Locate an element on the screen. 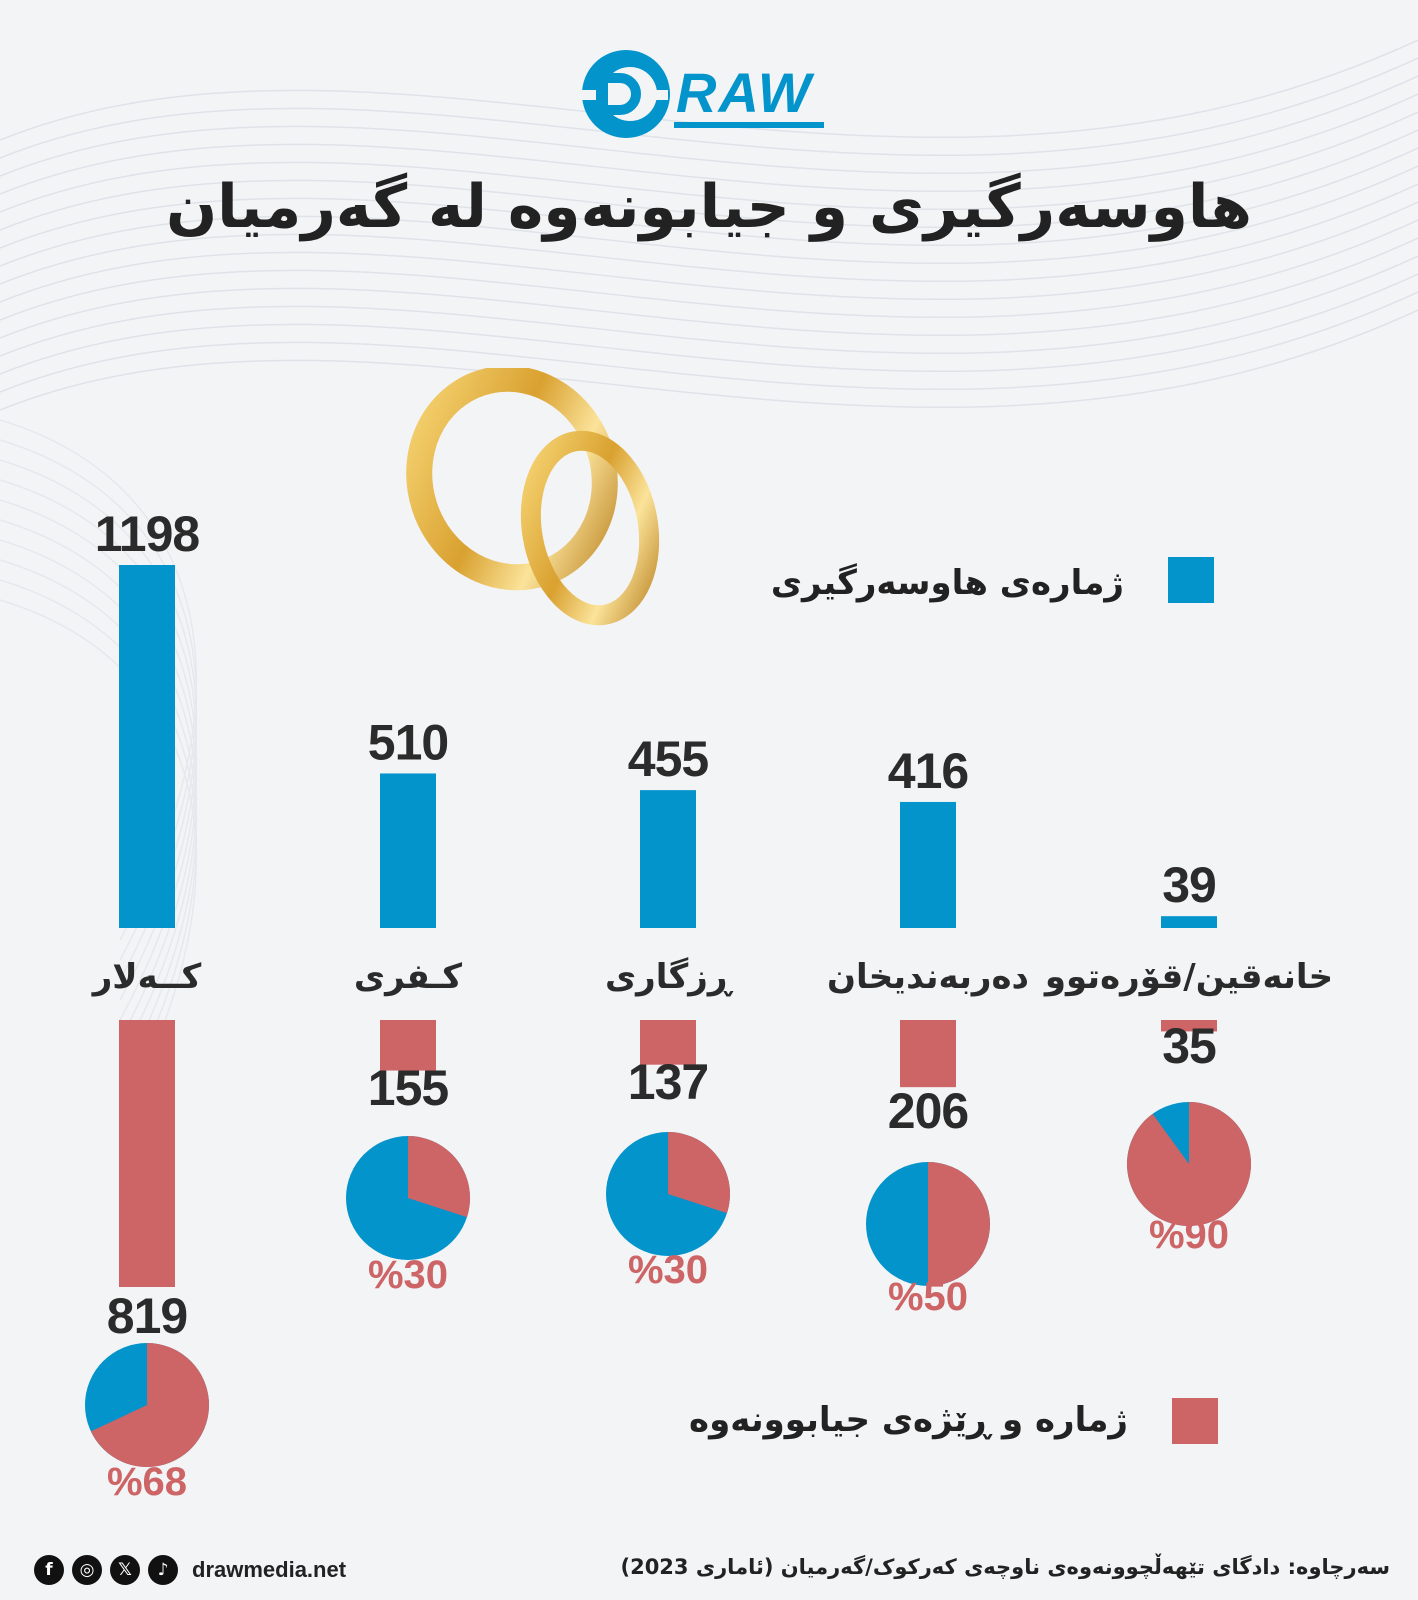 This screenshot has width=1418, height=1600. svg-text: RAW is located at coordinates (745, 92).